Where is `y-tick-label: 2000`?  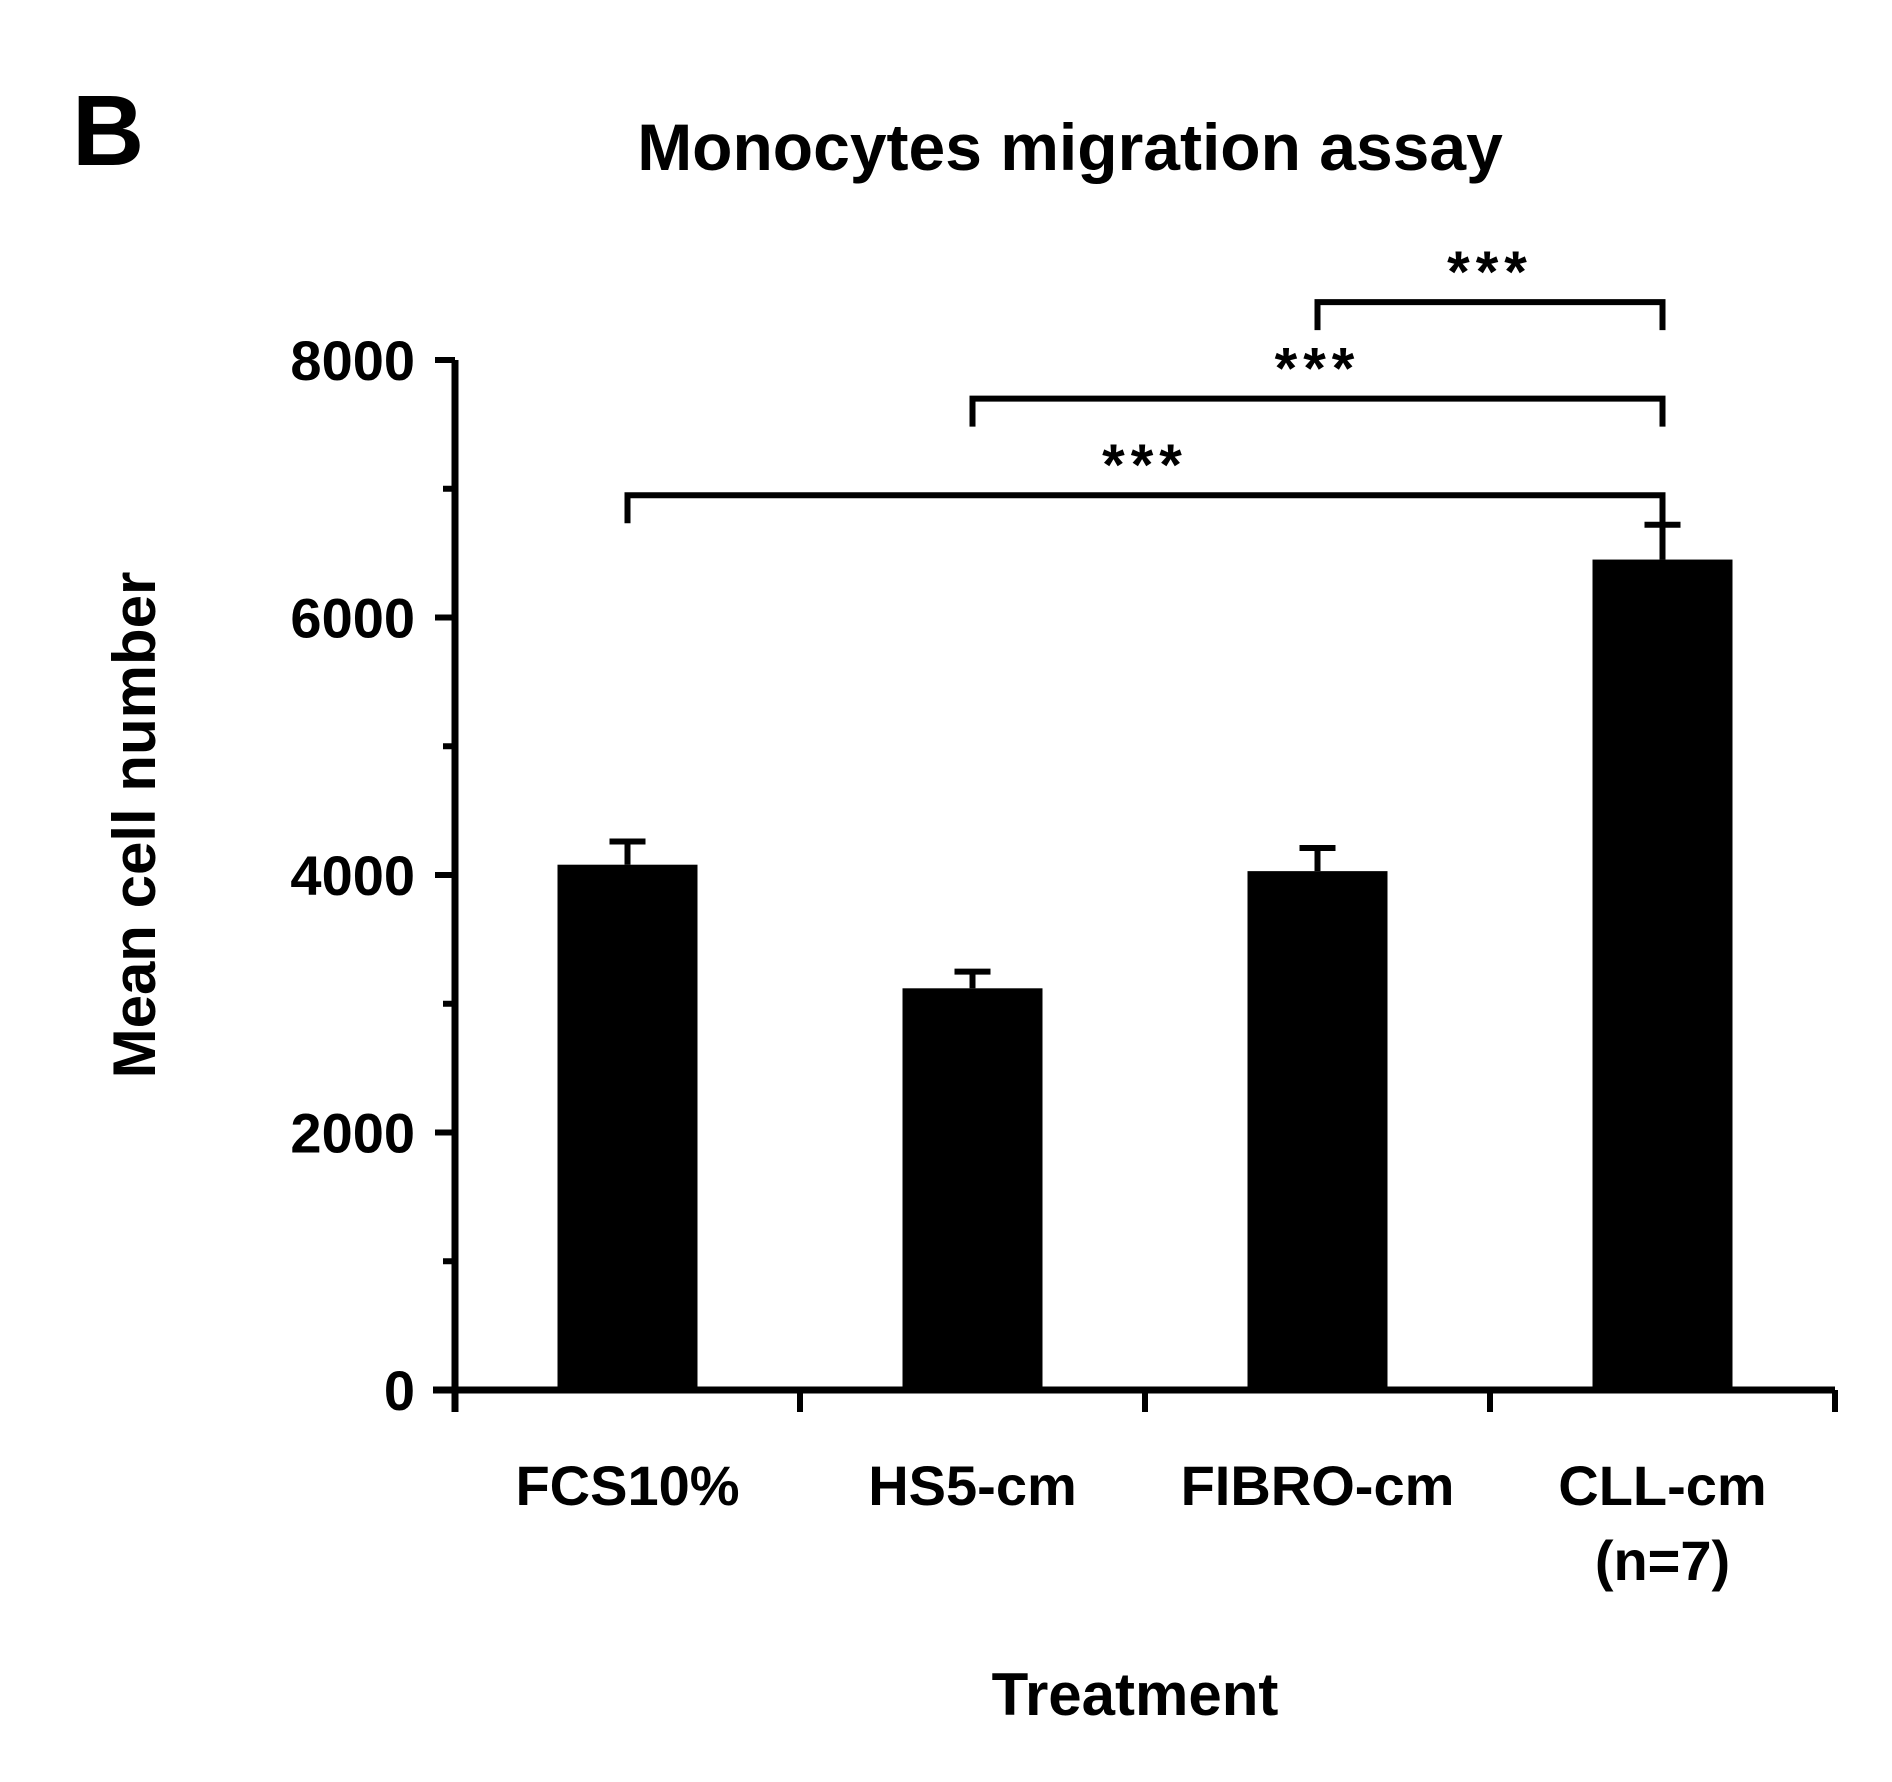
y-tick-label: 2000 is located at coordinates (352, 1133).